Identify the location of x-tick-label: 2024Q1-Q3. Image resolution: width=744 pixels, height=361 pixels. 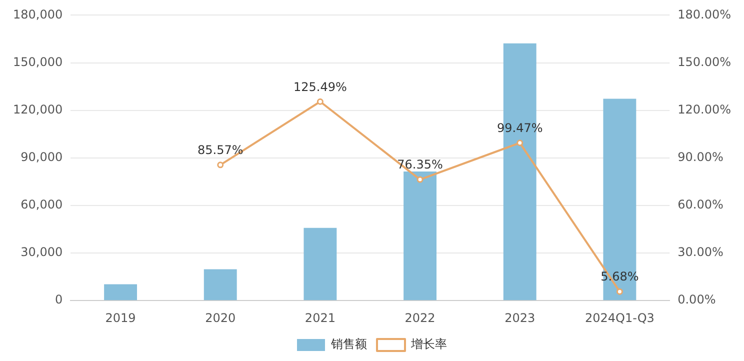
(619, 317).